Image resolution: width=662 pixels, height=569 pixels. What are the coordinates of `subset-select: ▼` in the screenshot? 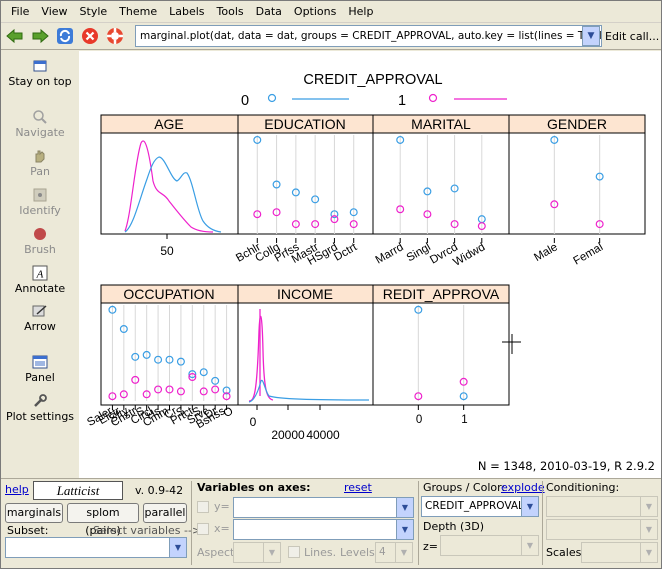 It's located at (96, 547).